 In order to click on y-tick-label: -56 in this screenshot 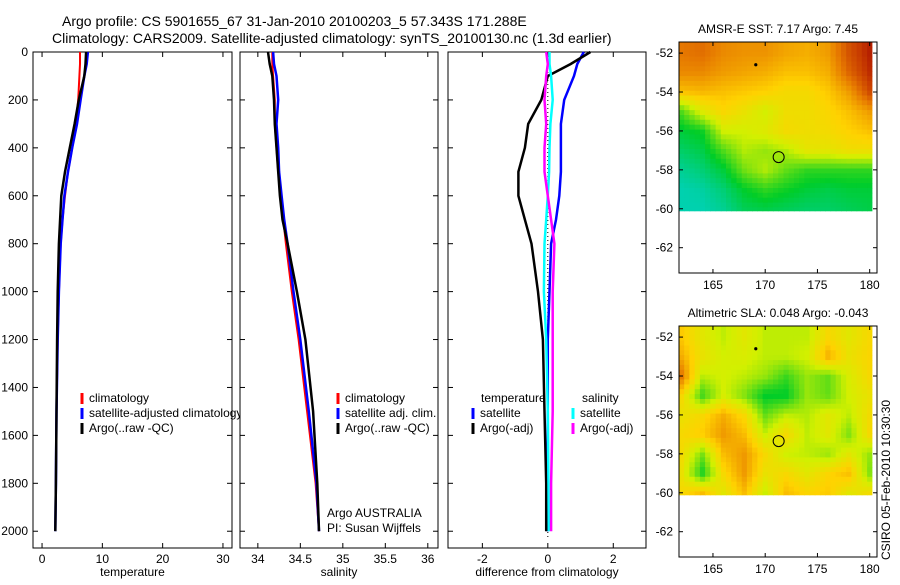, I will do `click(665, 415)`.